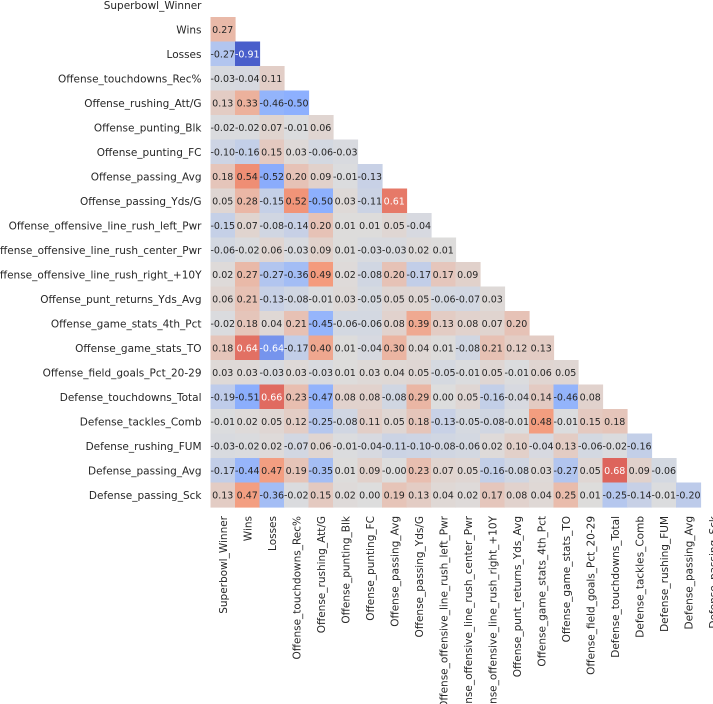 Image resolution: width=713 pixels, height=704 pixels. Describe the element at coordinates (126, 324) in the screenshot. I see `y-tick-label: Offense_game_stats_4th_Pct` at that location.